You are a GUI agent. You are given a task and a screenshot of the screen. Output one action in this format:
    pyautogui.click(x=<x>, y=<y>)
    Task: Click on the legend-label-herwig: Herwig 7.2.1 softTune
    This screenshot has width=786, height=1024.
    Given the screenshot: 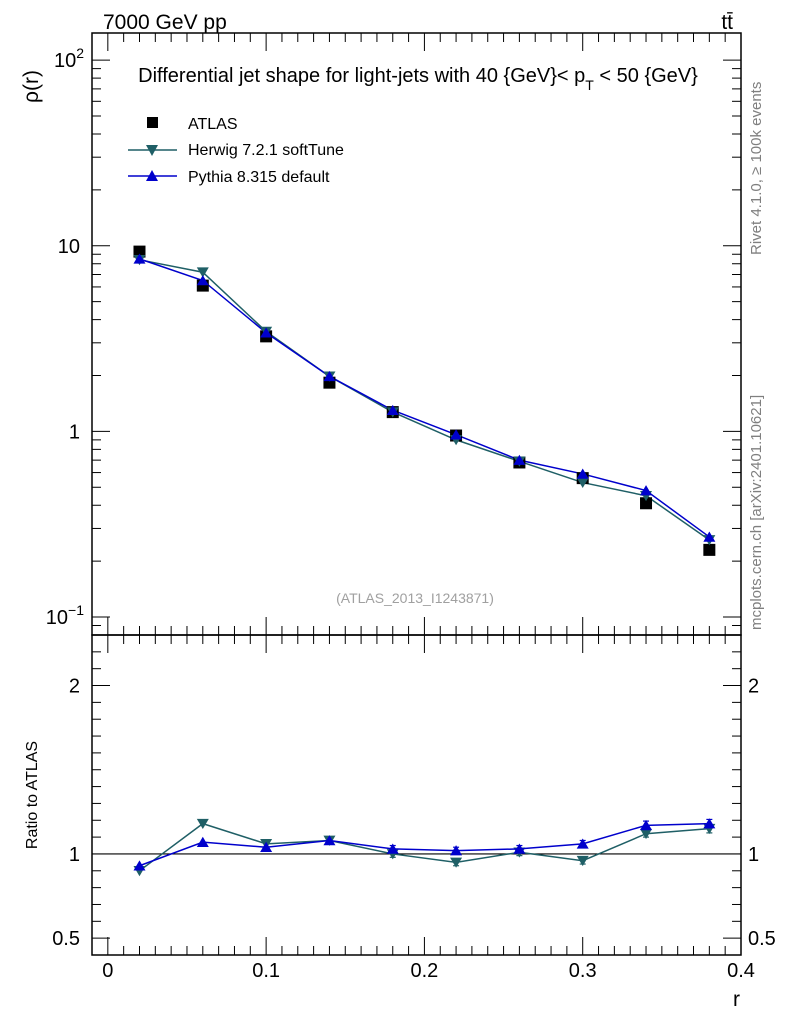 What is the action you would take?
    pyautogui.click(x=266, y=150)
    